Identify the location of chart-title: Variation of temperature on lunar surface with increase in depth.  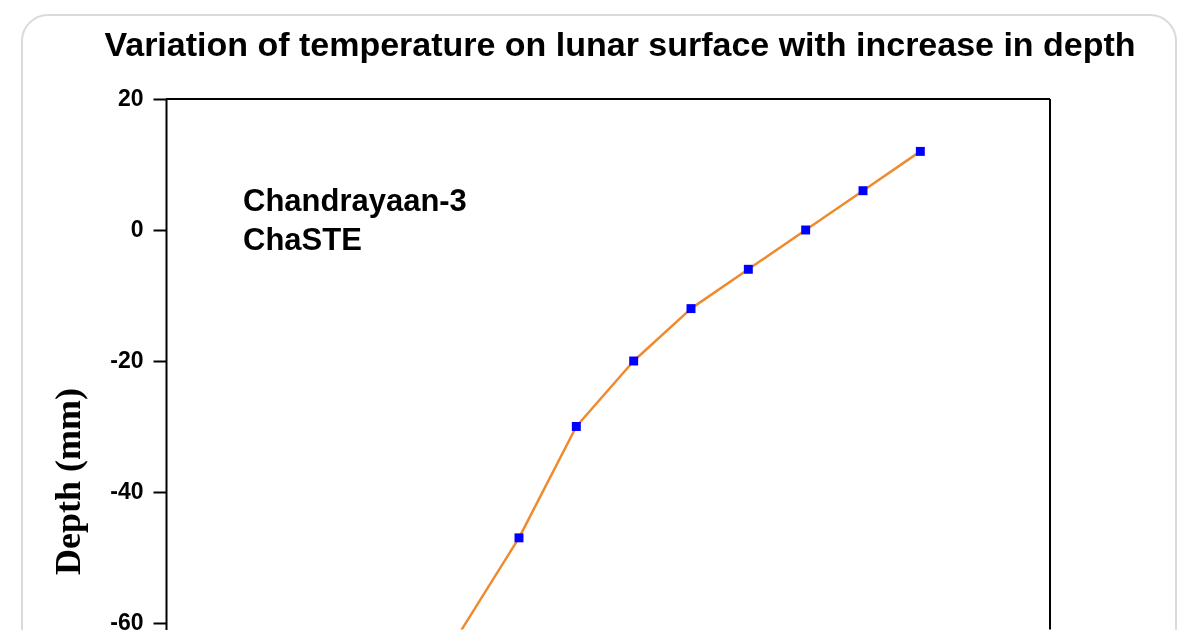
(620, 44).